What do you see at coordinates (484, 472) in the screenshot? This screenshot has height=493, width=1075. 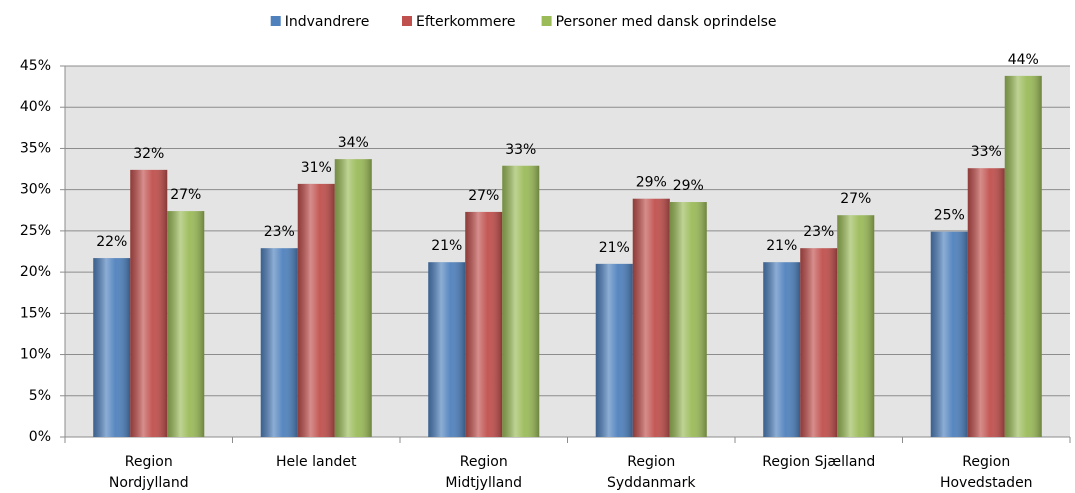 I see `x-tick-label: Region Midtjylland` at bounding box center [484, 472].